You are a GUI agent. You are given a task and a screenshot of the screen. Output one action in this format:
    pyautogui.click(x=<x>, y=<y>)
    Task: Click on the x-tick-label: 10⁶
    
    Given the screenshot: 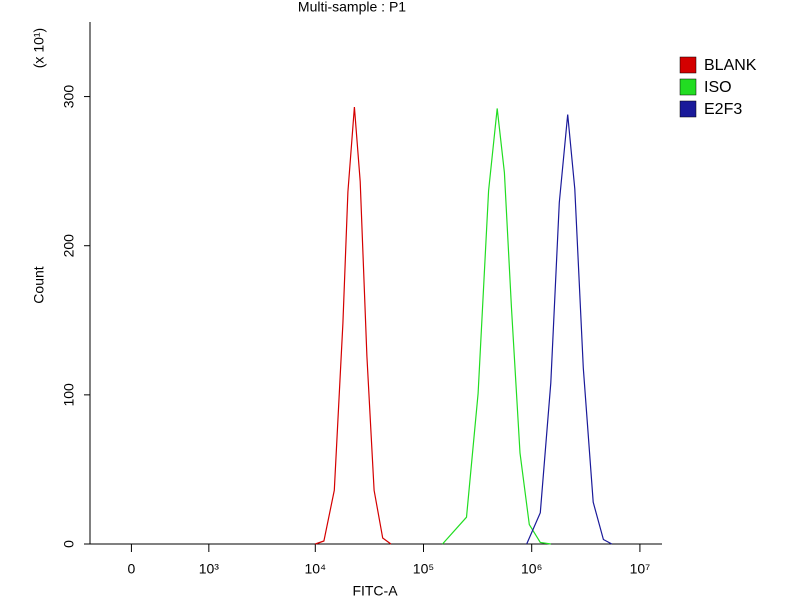 What is the action you would take?
    pyautogui.click(x=531, y=569)
    